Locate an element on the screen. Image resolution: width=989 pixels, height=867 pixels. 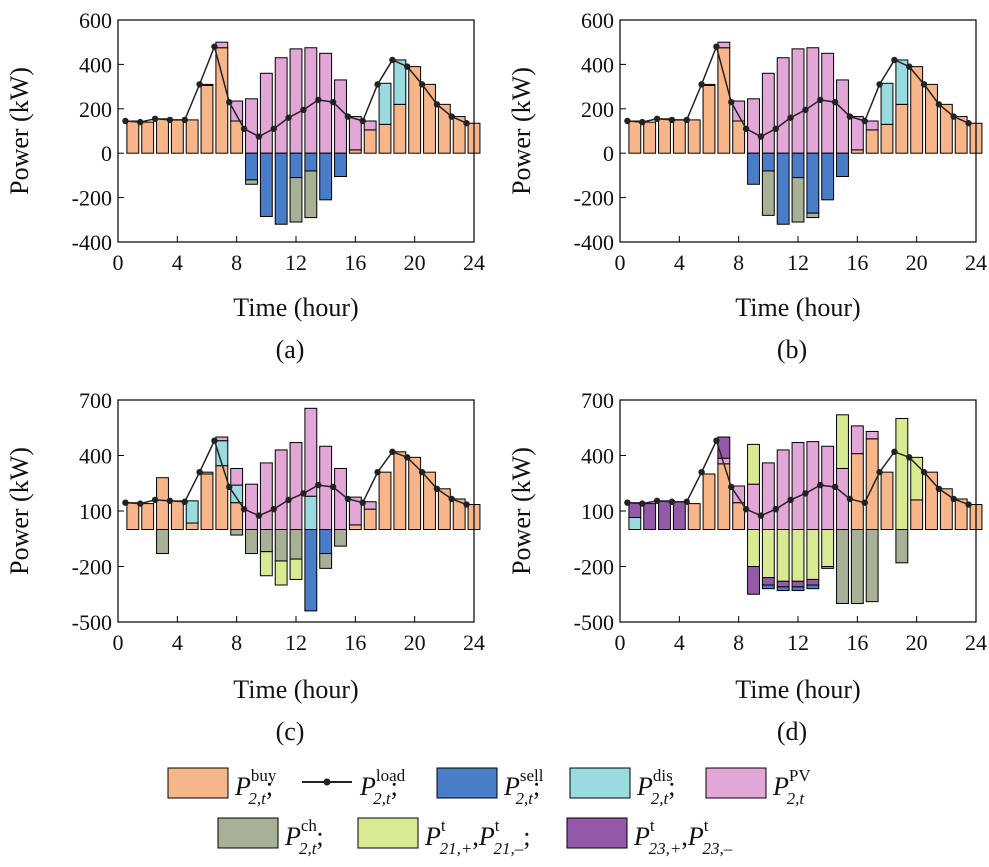
legend-swatch-ch is located at coordinates (248, 833).